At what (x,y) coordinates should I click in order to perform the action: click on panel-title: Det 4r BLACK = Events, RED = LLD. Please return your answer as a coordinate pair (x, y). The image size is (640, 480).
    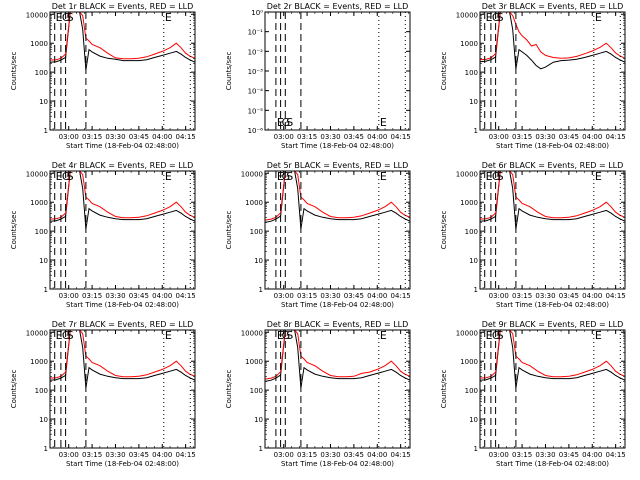
    Looking at the image, I should click on (123, 165).